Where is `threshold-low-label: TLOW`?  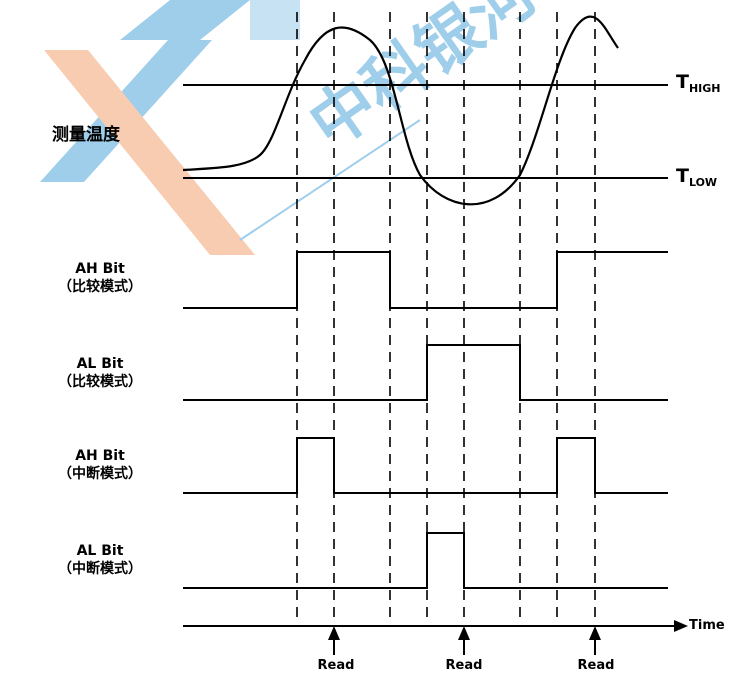
threshold-low-label: TLOW is located at coordinates (697, 177).